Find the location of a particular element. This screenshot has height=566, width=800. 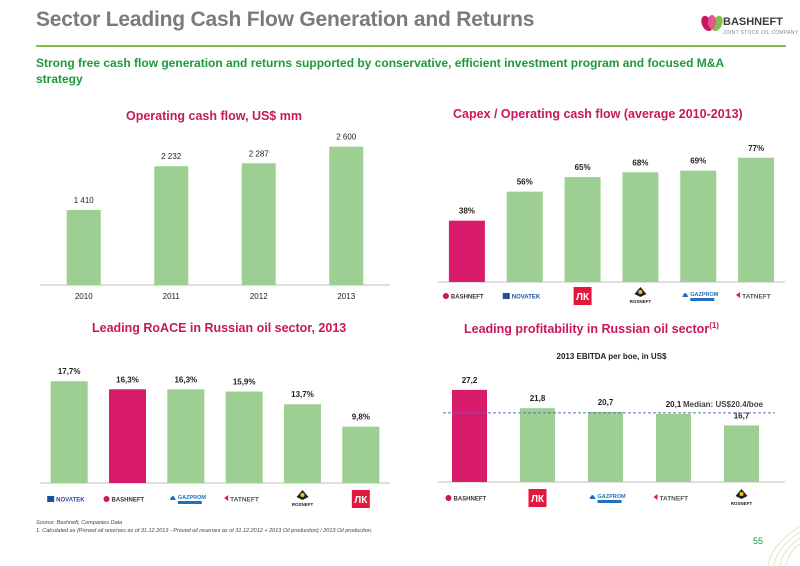

source-note: Source: Bashneft, Companies Data is located at coordinates (79, 523).